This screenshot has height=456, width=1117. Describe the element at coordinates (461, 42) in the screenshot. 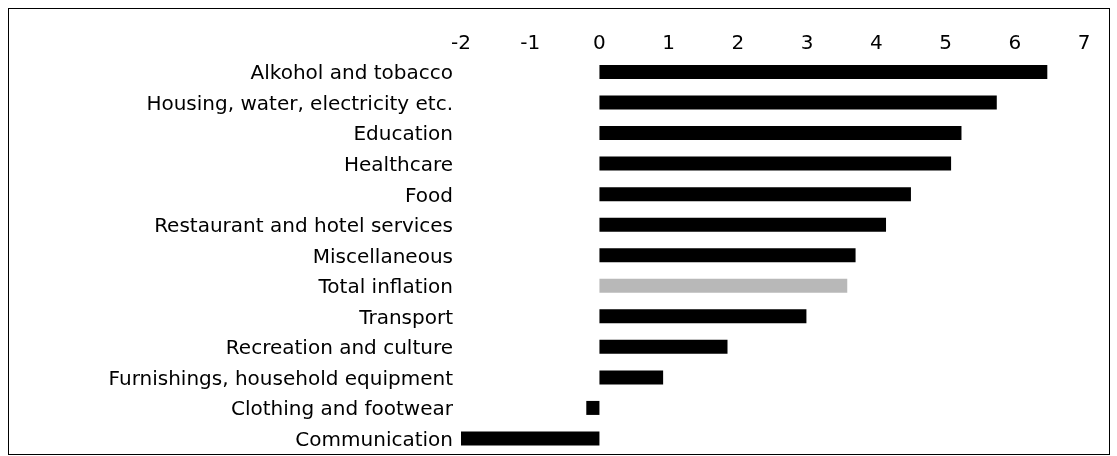

I see `x-tick-label: -2` at that location.